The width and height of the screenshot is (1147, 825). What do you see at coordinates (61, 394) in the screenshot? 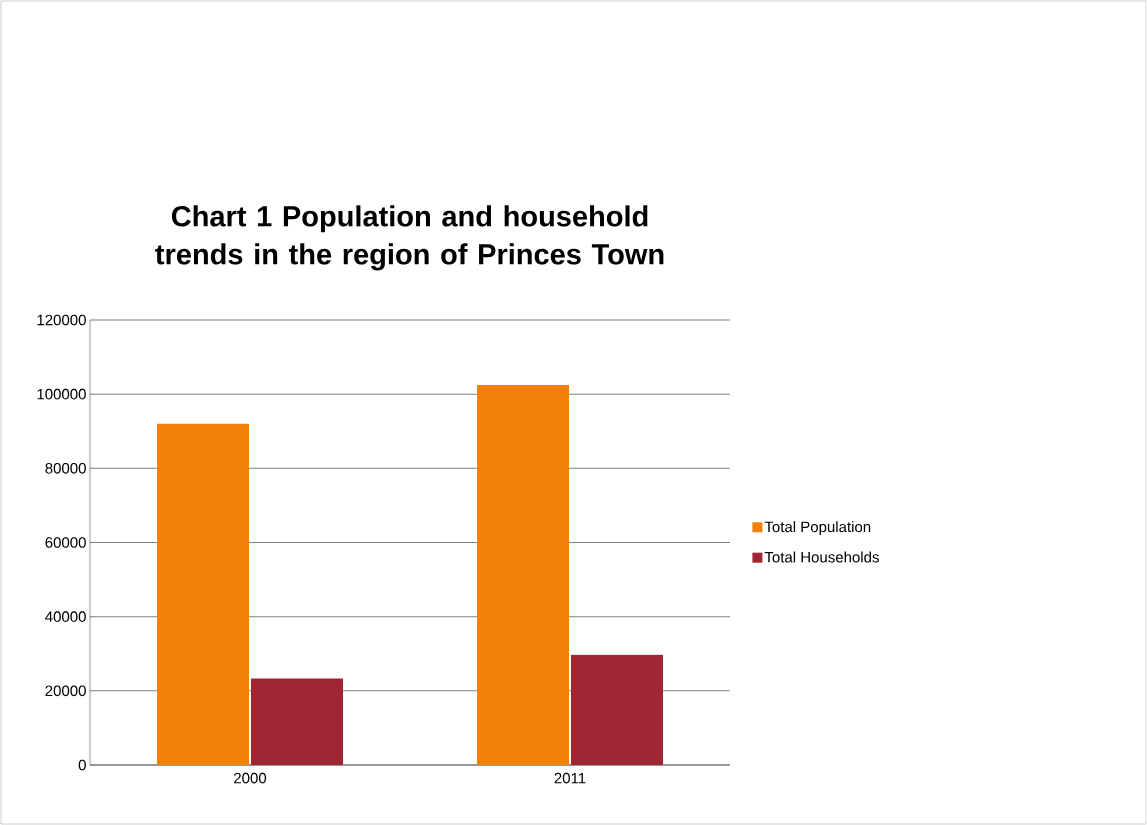
I see `y-tick-label: 100000` at bounding box center [61, 394].